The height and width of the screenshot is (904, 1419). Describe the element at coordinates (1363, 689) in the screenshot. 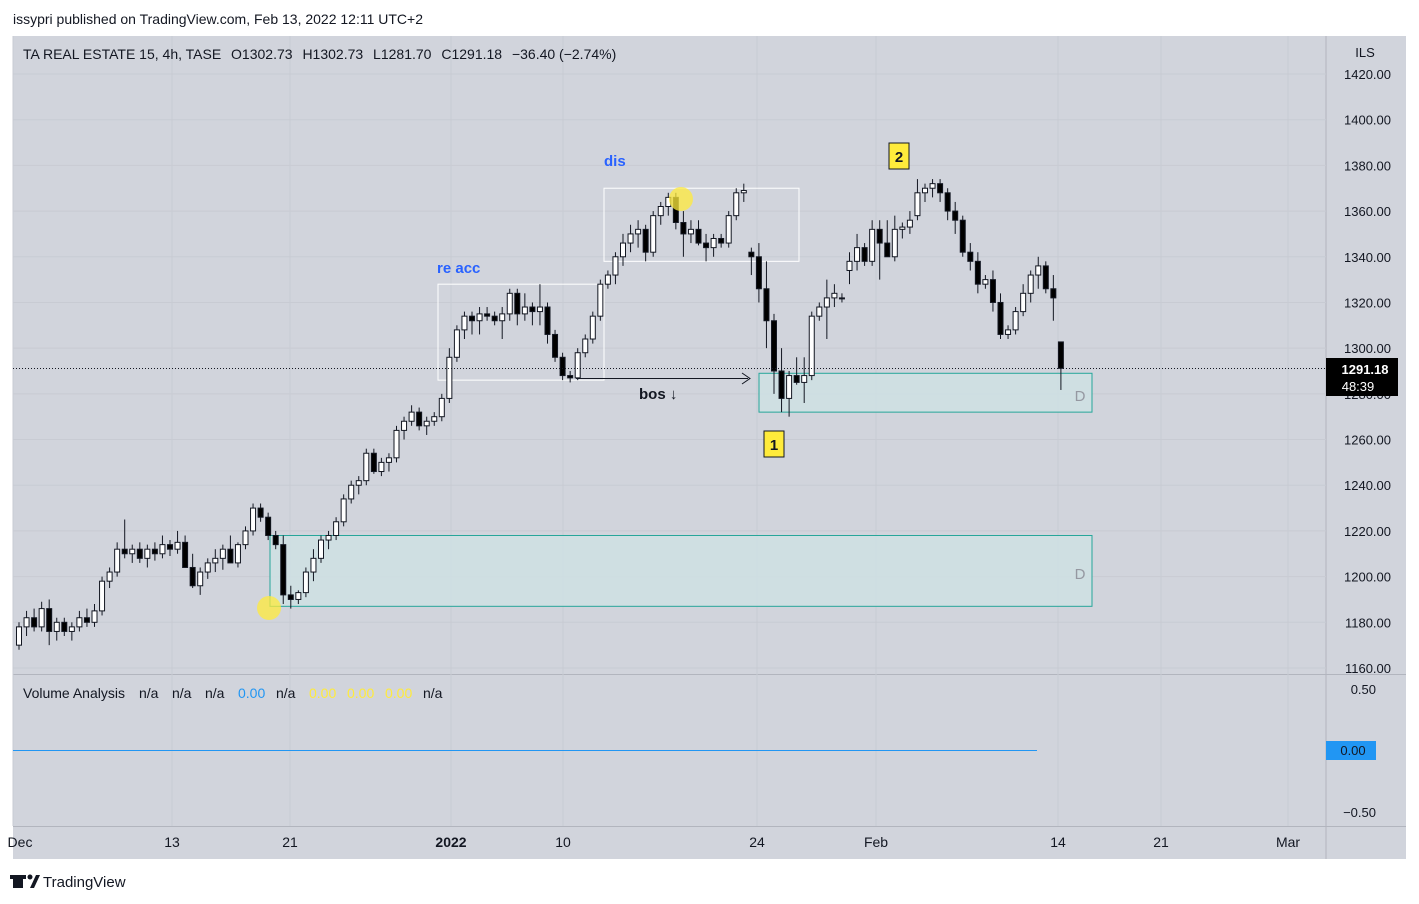

I see `volume-scale-label: 0.50` at that location.